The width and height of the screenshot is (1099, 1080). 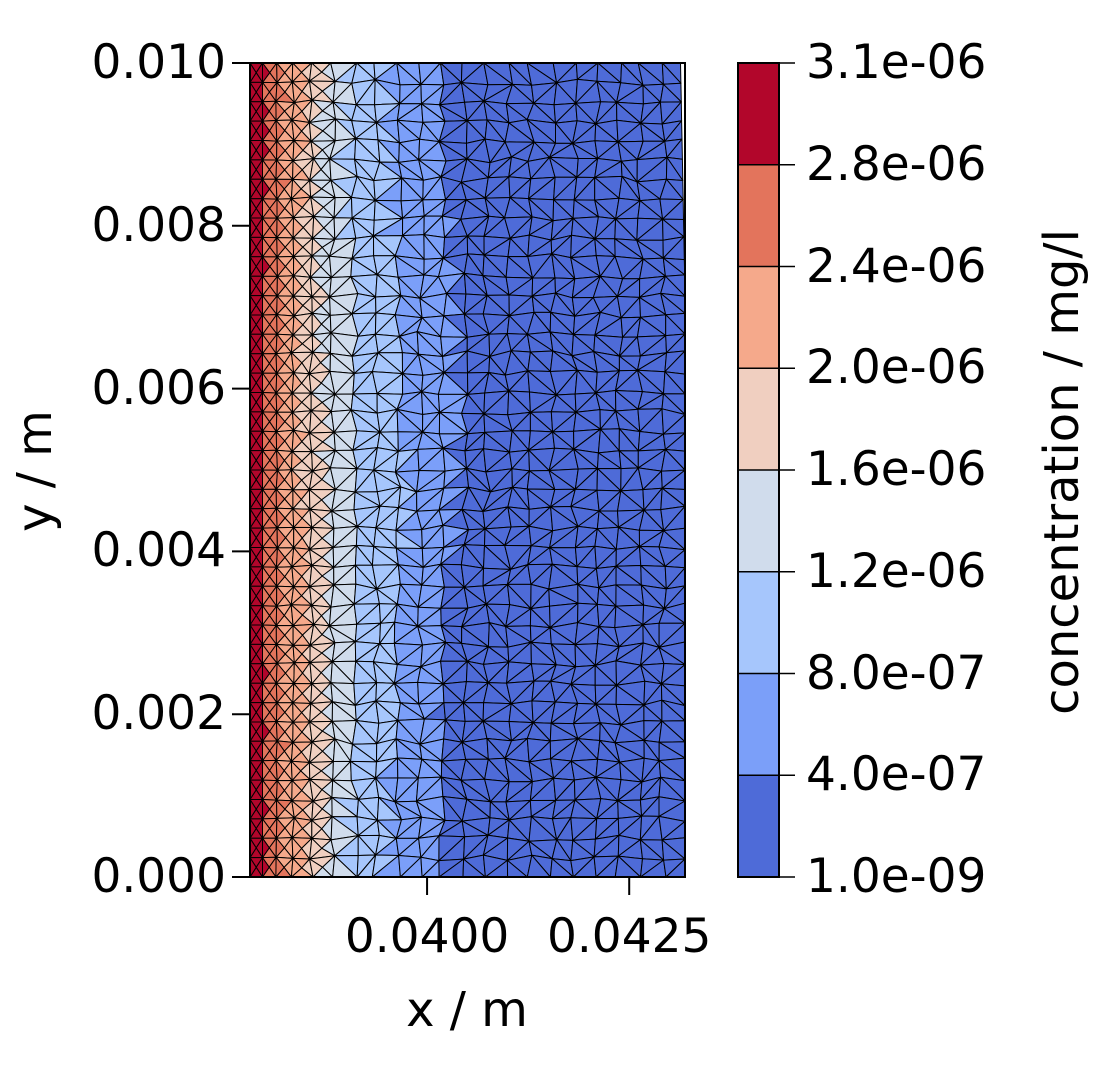 What do you see at coordinates (896, 775) in the screenshot?
I see `colorbar-tick-label: 4.0e-07` at bounding box center [896, 775].